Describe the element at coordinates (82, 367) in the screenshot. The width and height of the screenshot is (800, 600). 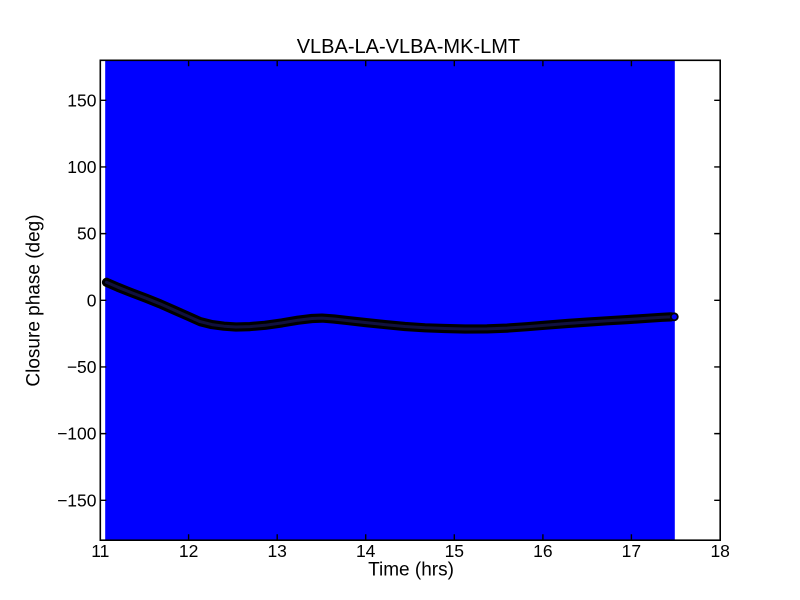
I see `svg-text: −50` at that location.